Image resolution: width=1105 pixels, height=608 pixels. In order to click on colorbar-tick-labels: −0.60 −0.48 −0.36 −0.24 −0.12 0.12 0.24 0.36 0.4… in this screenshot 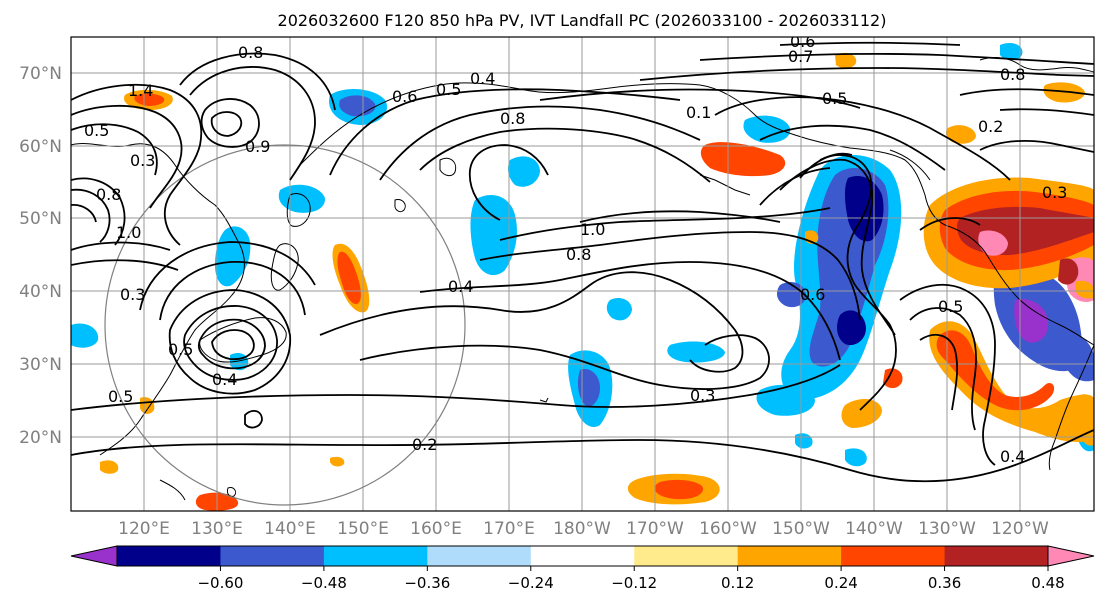, I will do `click(631, 579)`.